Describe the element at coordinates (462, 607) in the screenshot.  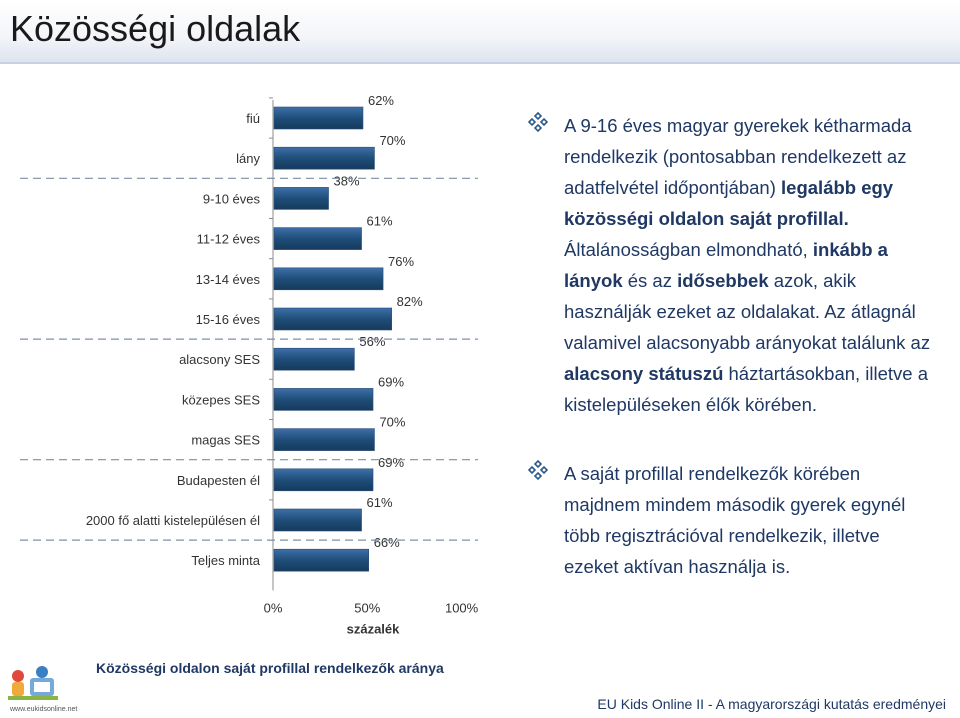
I see `x-tick-label: 100%` at that location.